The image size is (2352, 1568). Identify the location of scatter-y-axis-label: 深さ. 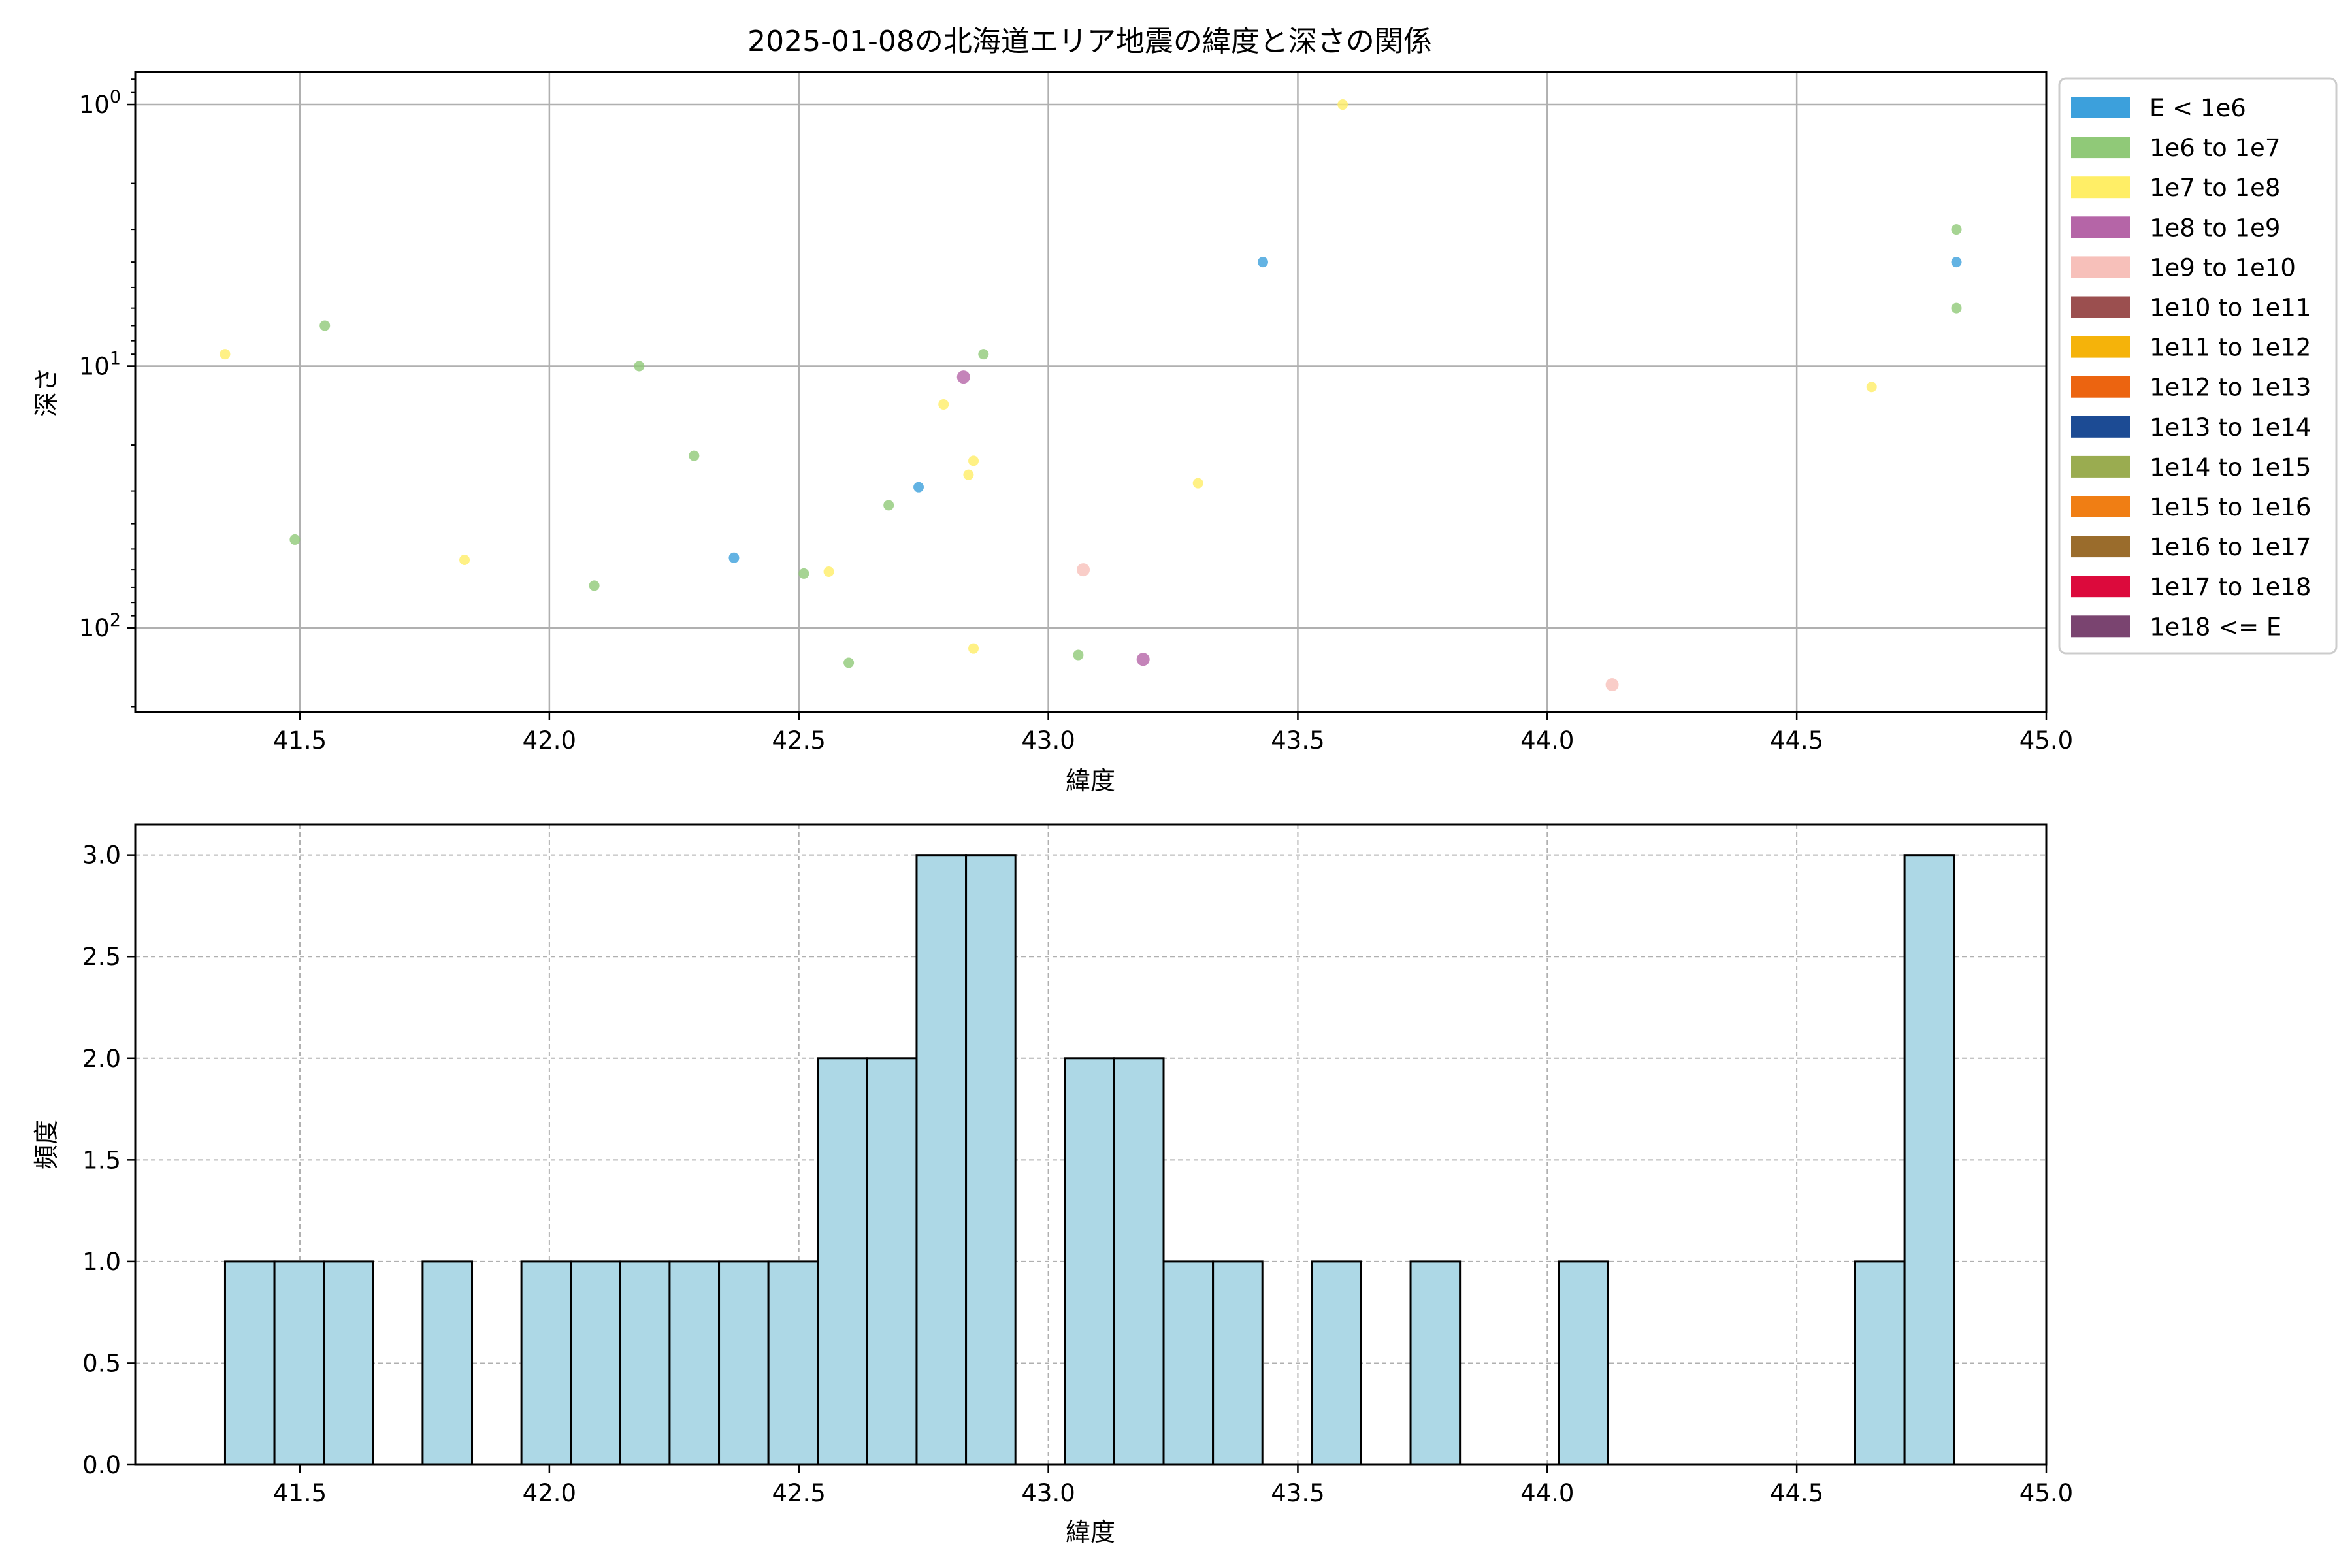
(46, 392).